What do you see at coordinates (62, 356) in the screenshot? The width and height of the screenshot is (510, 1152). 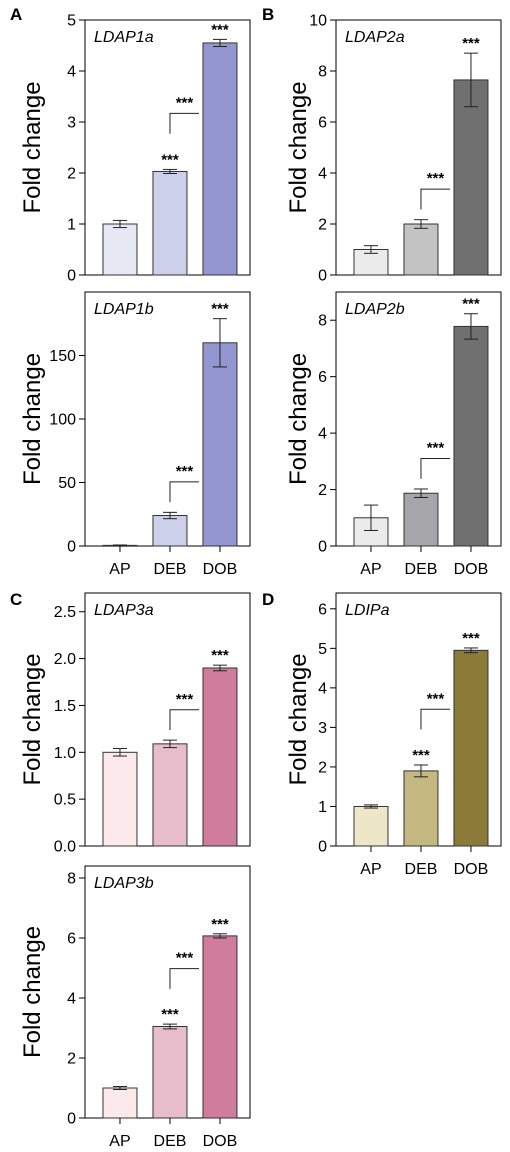 I see `y-tick-label: 150` at bounding box center [62, 356].